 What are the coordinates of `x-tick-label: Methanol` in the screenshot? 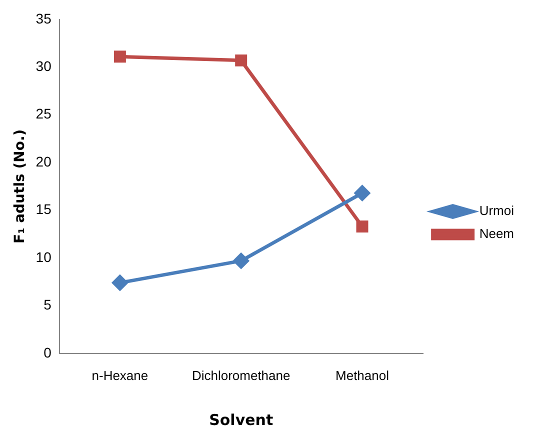 It's located at (363, 375).